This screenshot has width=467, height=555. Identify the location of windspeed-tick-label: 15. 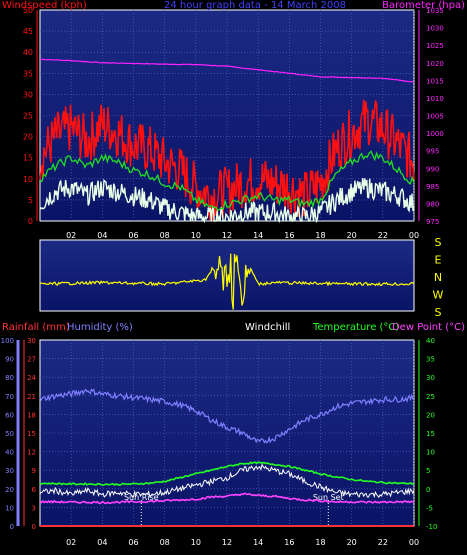
(28, 158).